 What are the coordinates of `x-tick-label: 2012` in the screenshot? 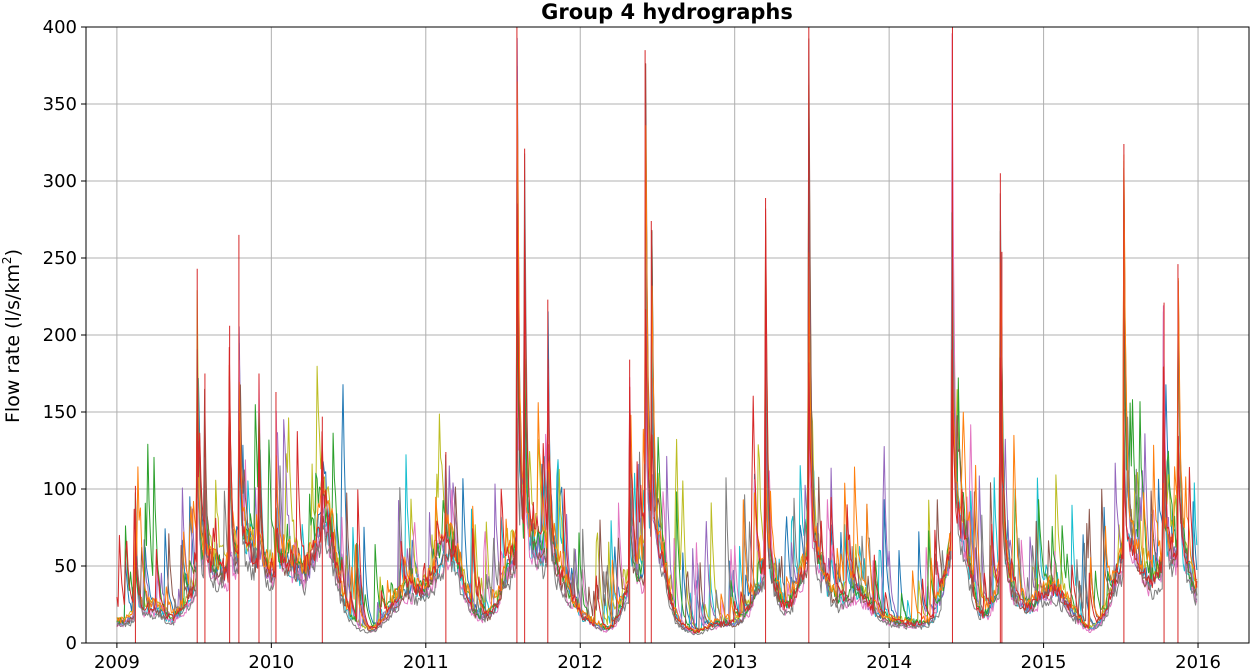 It's located at (580, 660).